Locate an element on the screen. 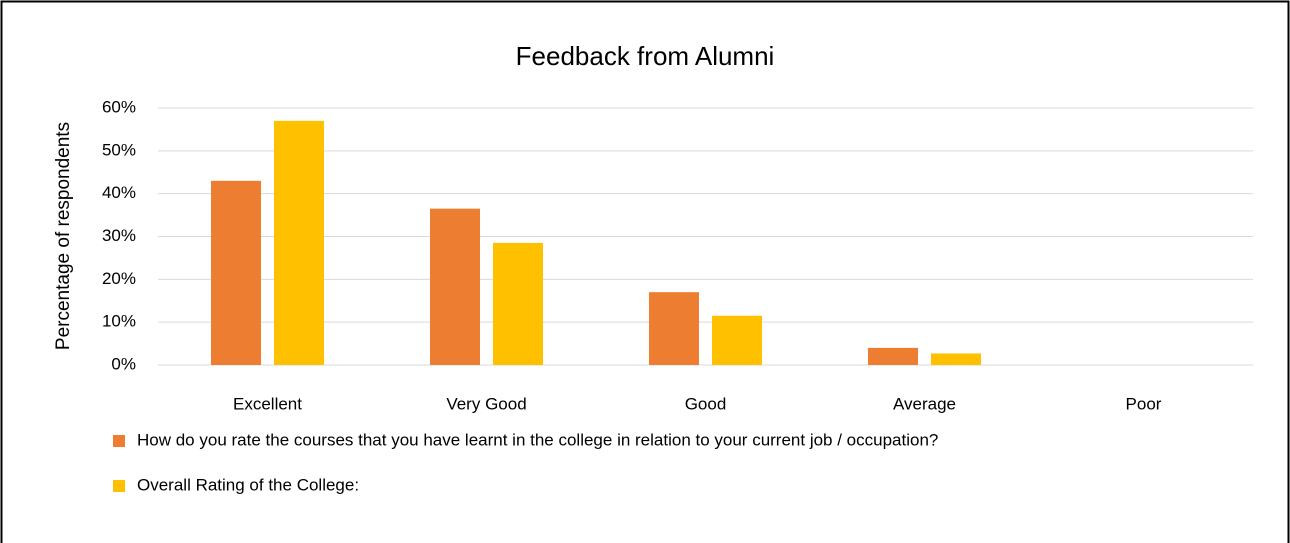 Image resolution: width=1290 pixels, height=543 pixels. y-tick-label: 0% is located at coordinates (123, 363).